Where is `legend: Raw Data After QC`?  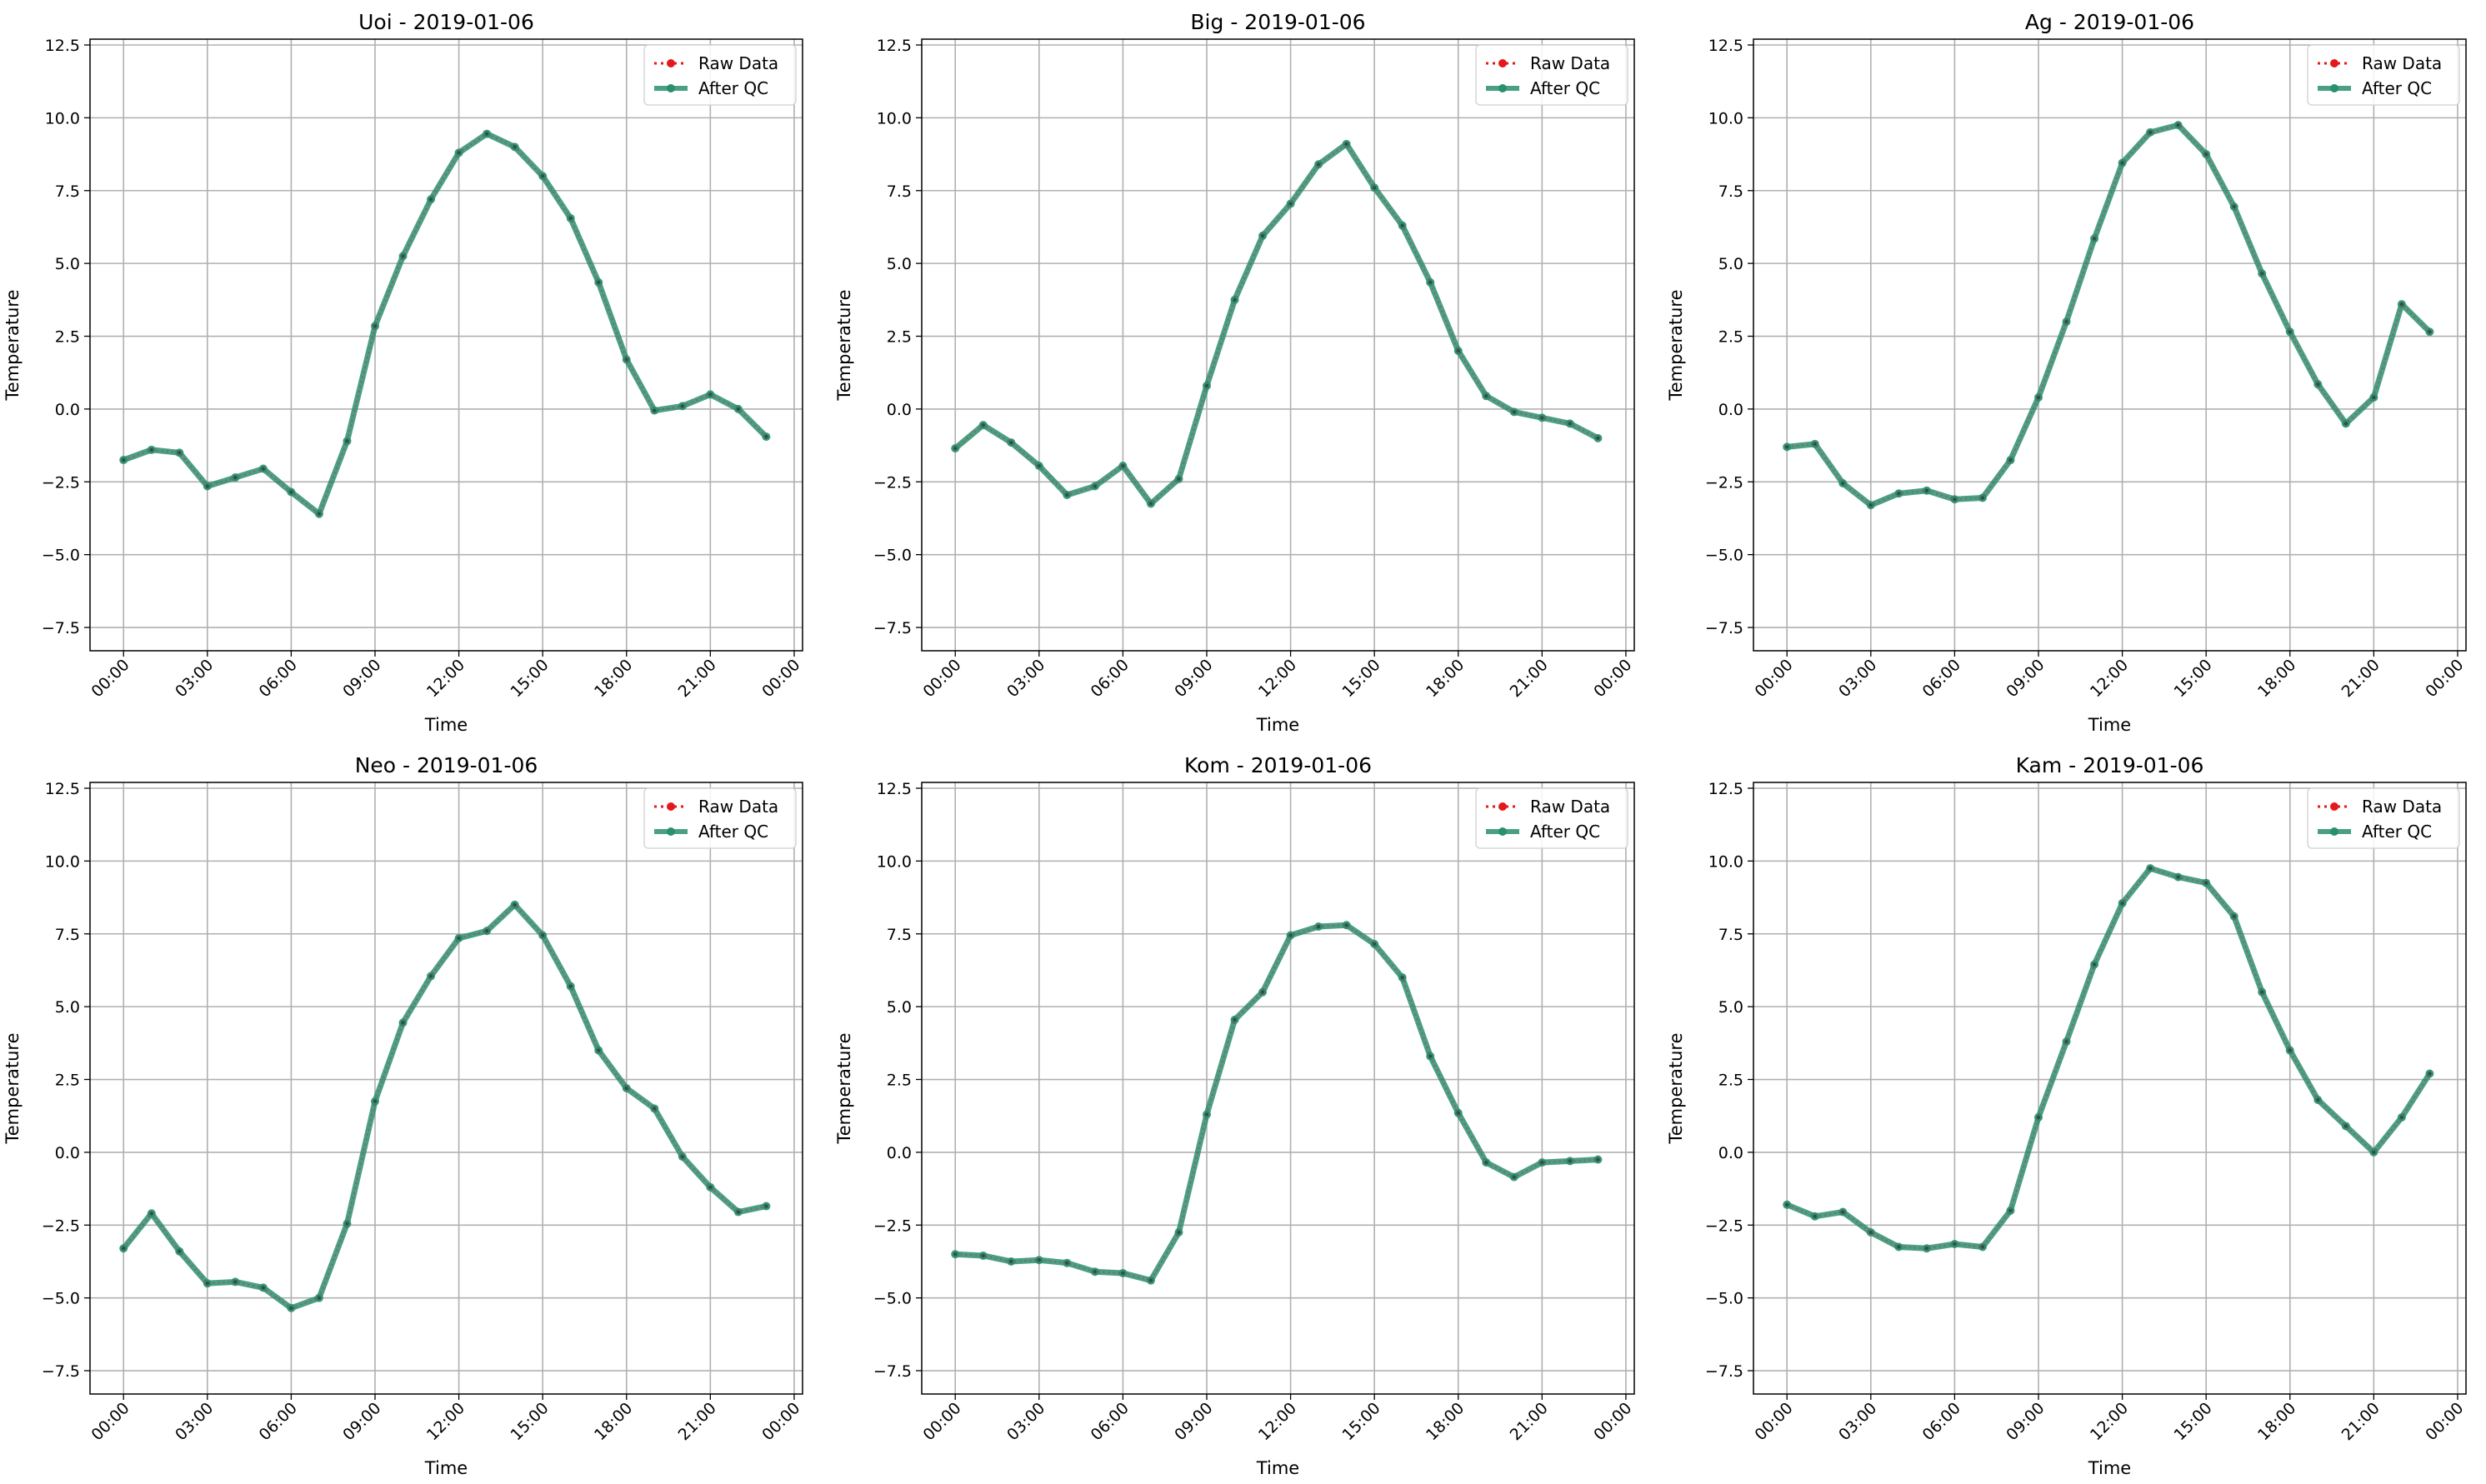
legend: Raw Data After QC is located at coordinates (1551, 818).